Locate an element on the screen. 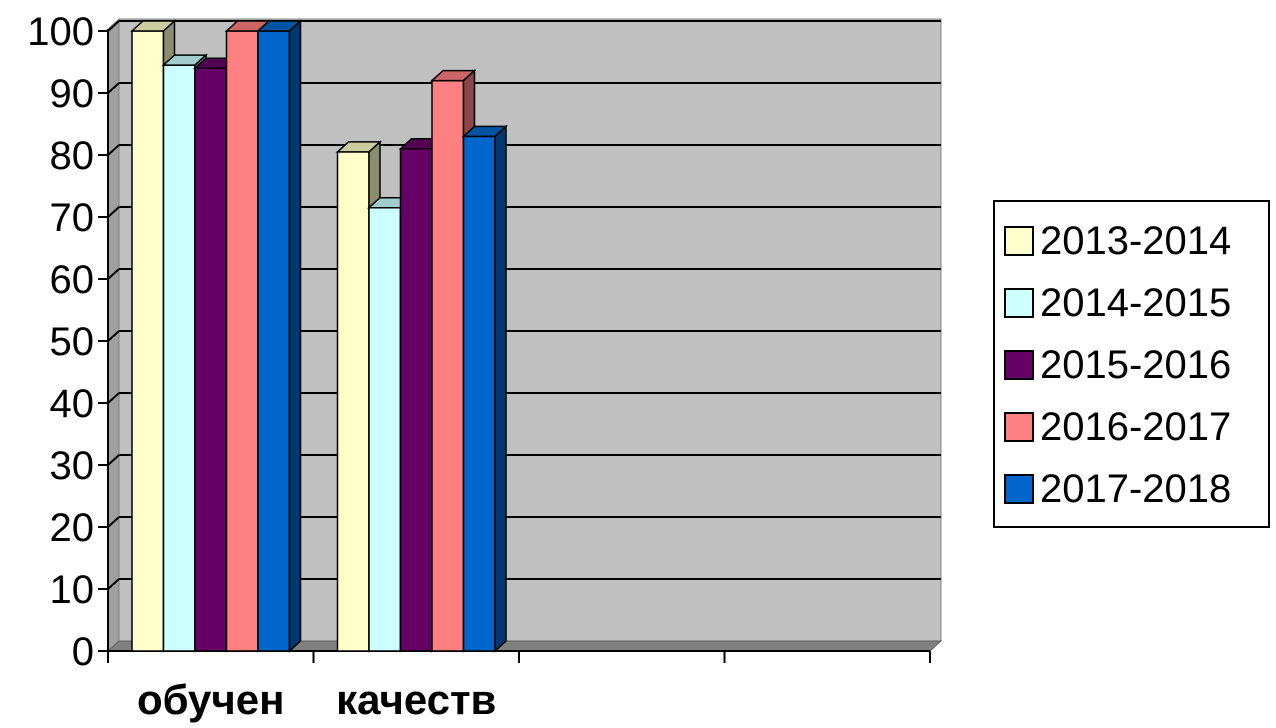 The height and width of the screenshot is (728, 1276). y-tick-label: 10 is located at coordinates (72, 590).